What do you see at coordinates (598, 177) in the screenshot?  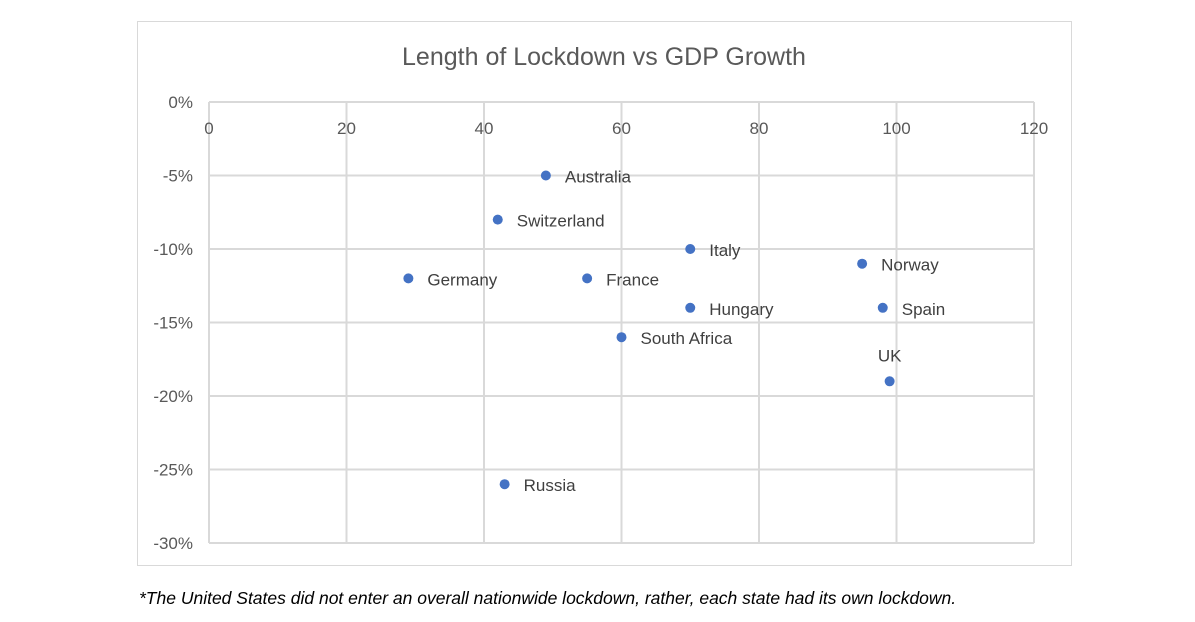 I see `data-label: Australia` at bounding box center [598, 177].